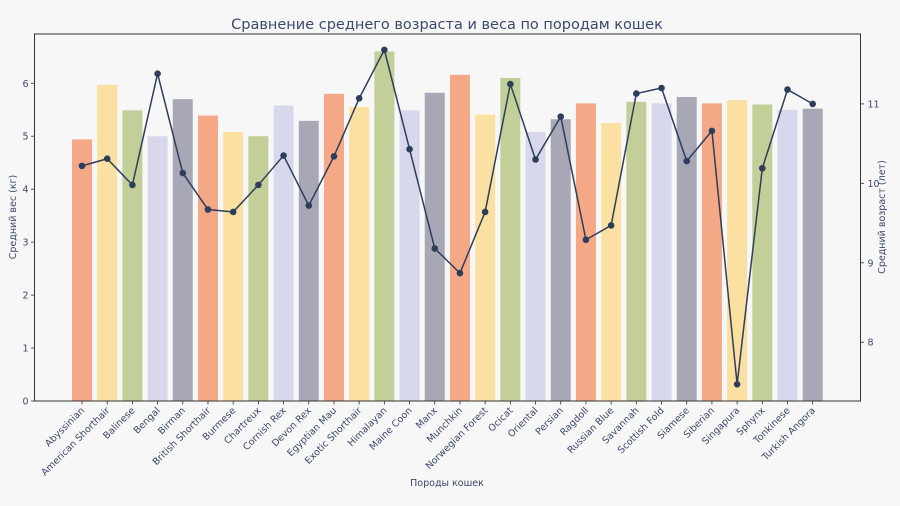 This screenshot has height=506, width=900. What do you see at coordinates (25, 137) in the screenshot?
I see `y-tick-label: 5` at bounding box center [25, 137].